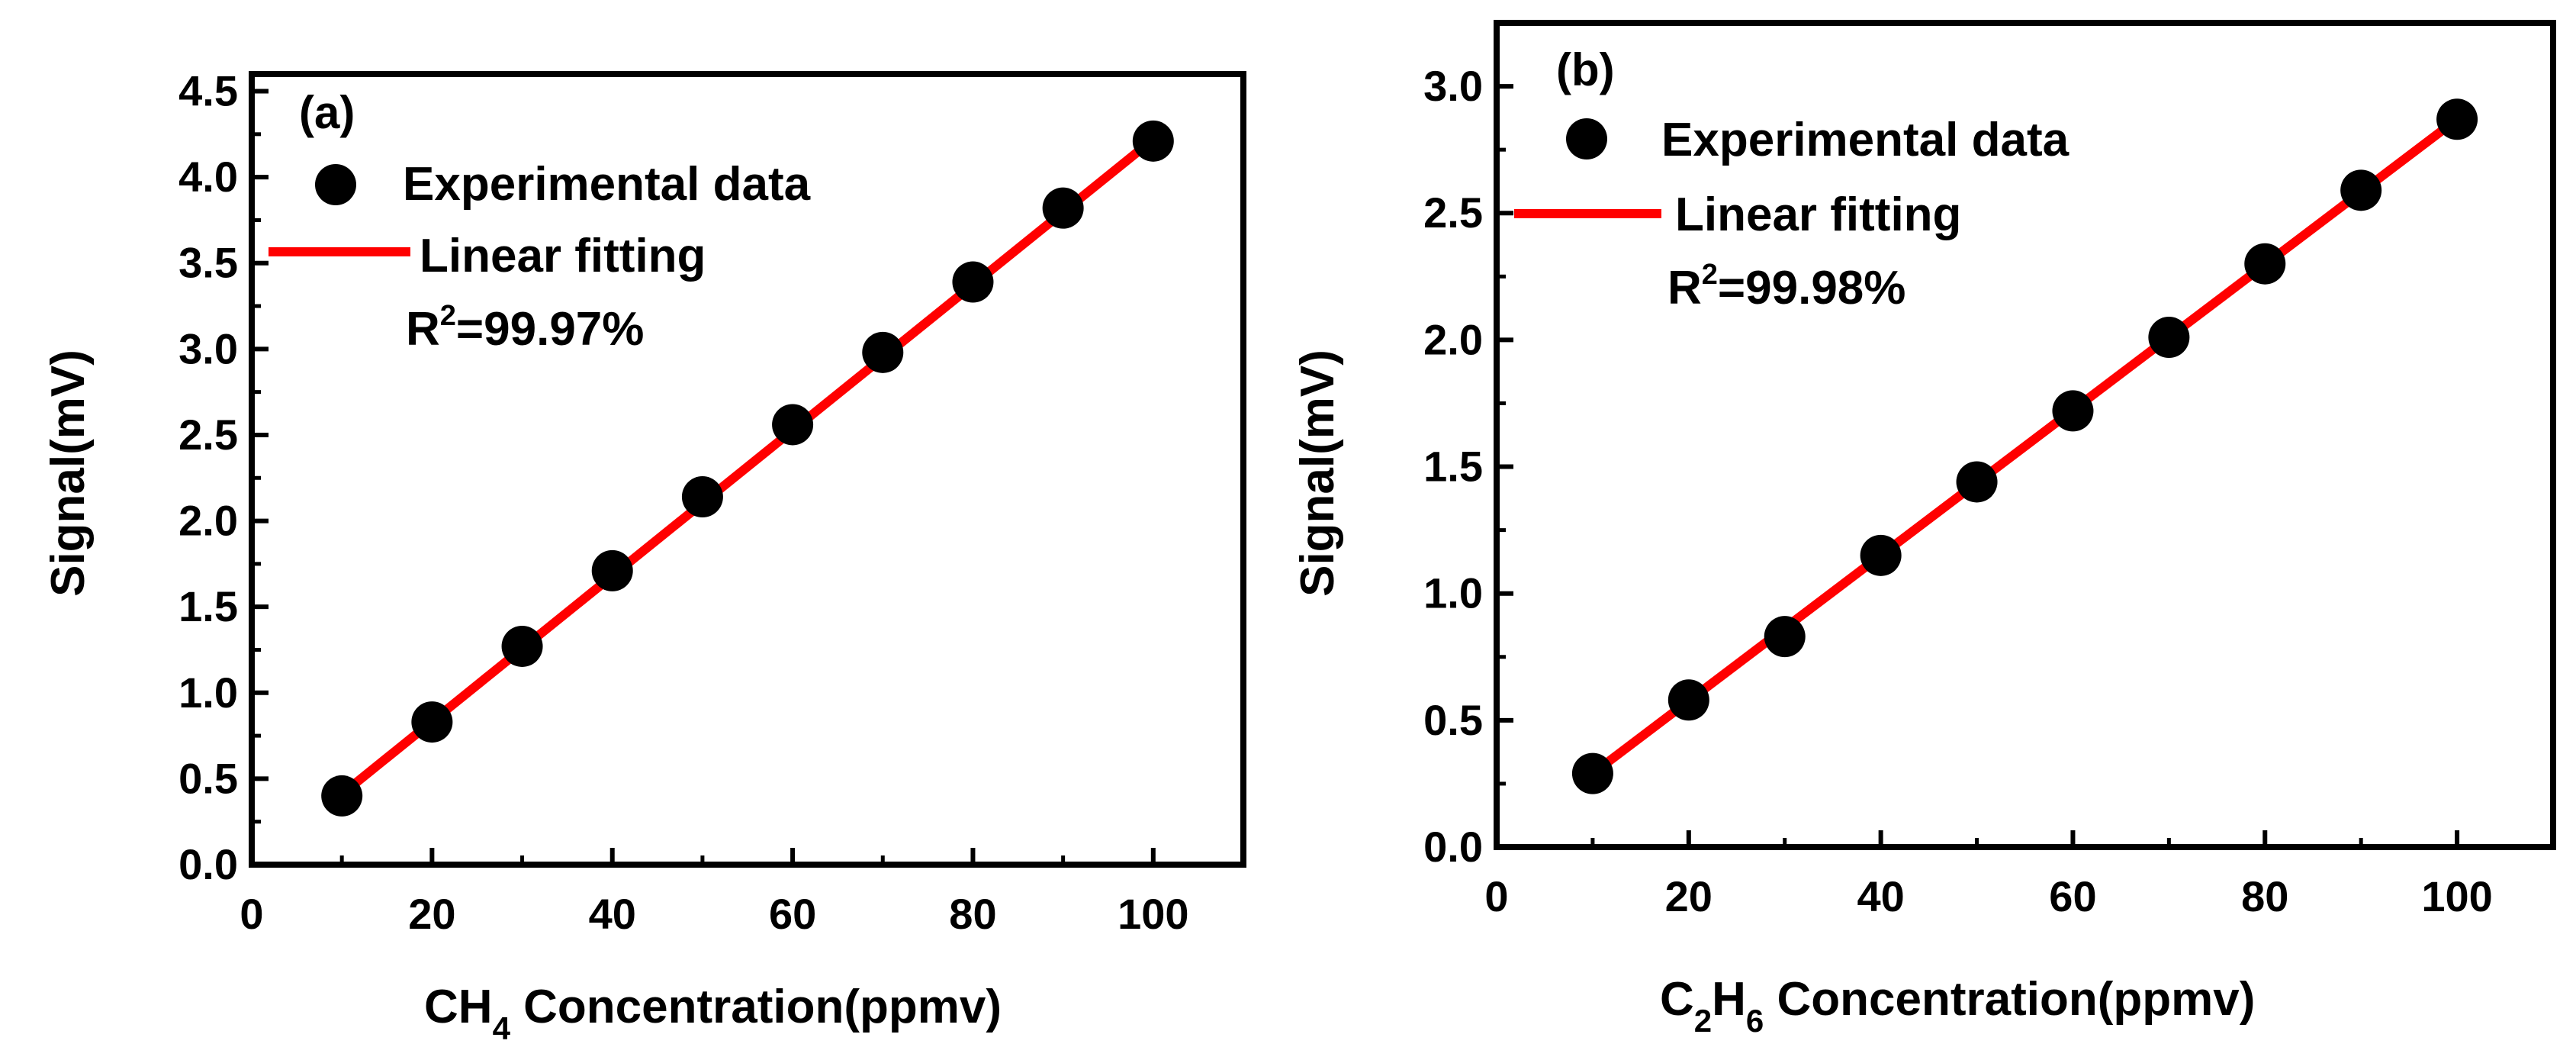 The image size is (2576, 1060). Describe the element at coordinates (1586, 69) in the screenshot. I see `panel-b-label: (b)` at that location.